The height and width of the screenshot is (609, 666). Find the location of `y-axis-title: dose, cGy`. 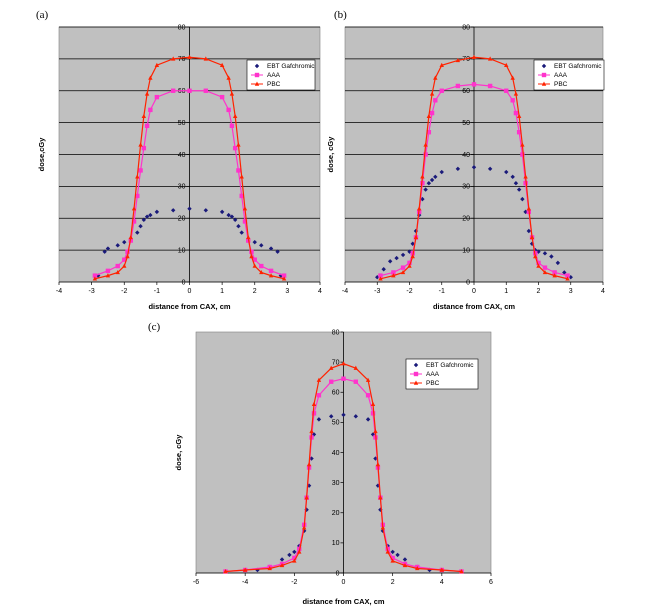

y-axis-title: dose, cGy is located at coordinates (330, 154).